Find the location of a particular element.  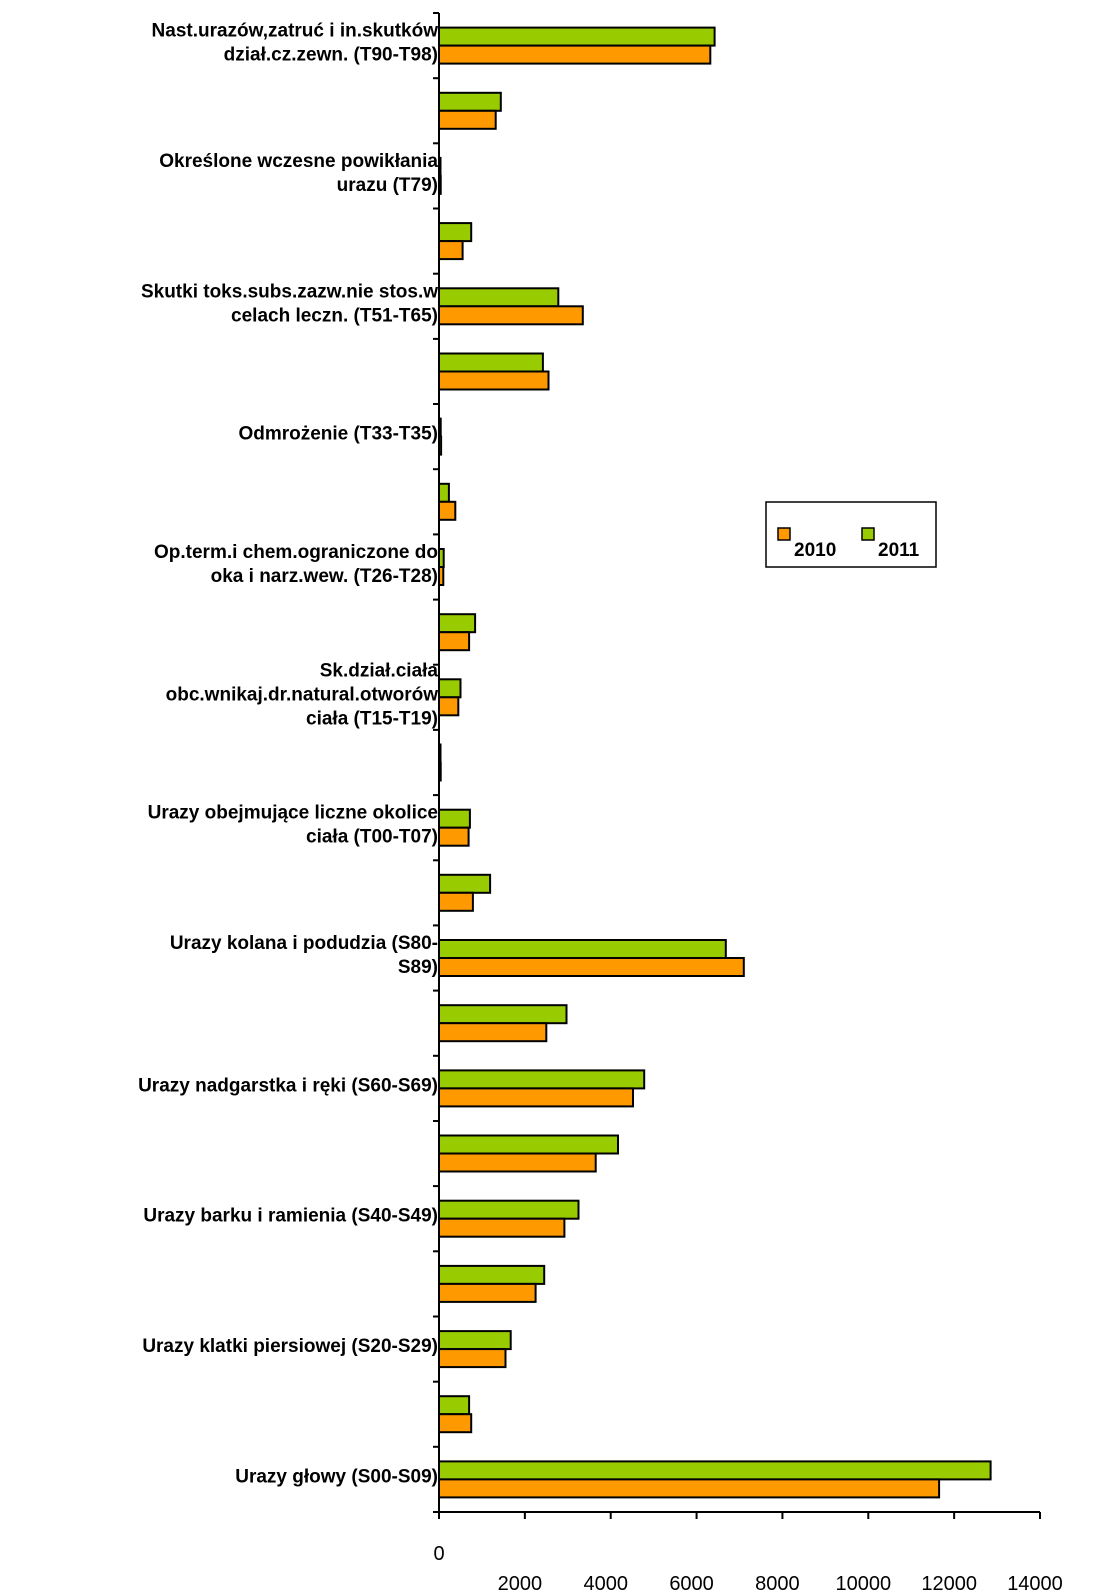

legend-label-2011: 2011 is located at coordinates (899, 550).